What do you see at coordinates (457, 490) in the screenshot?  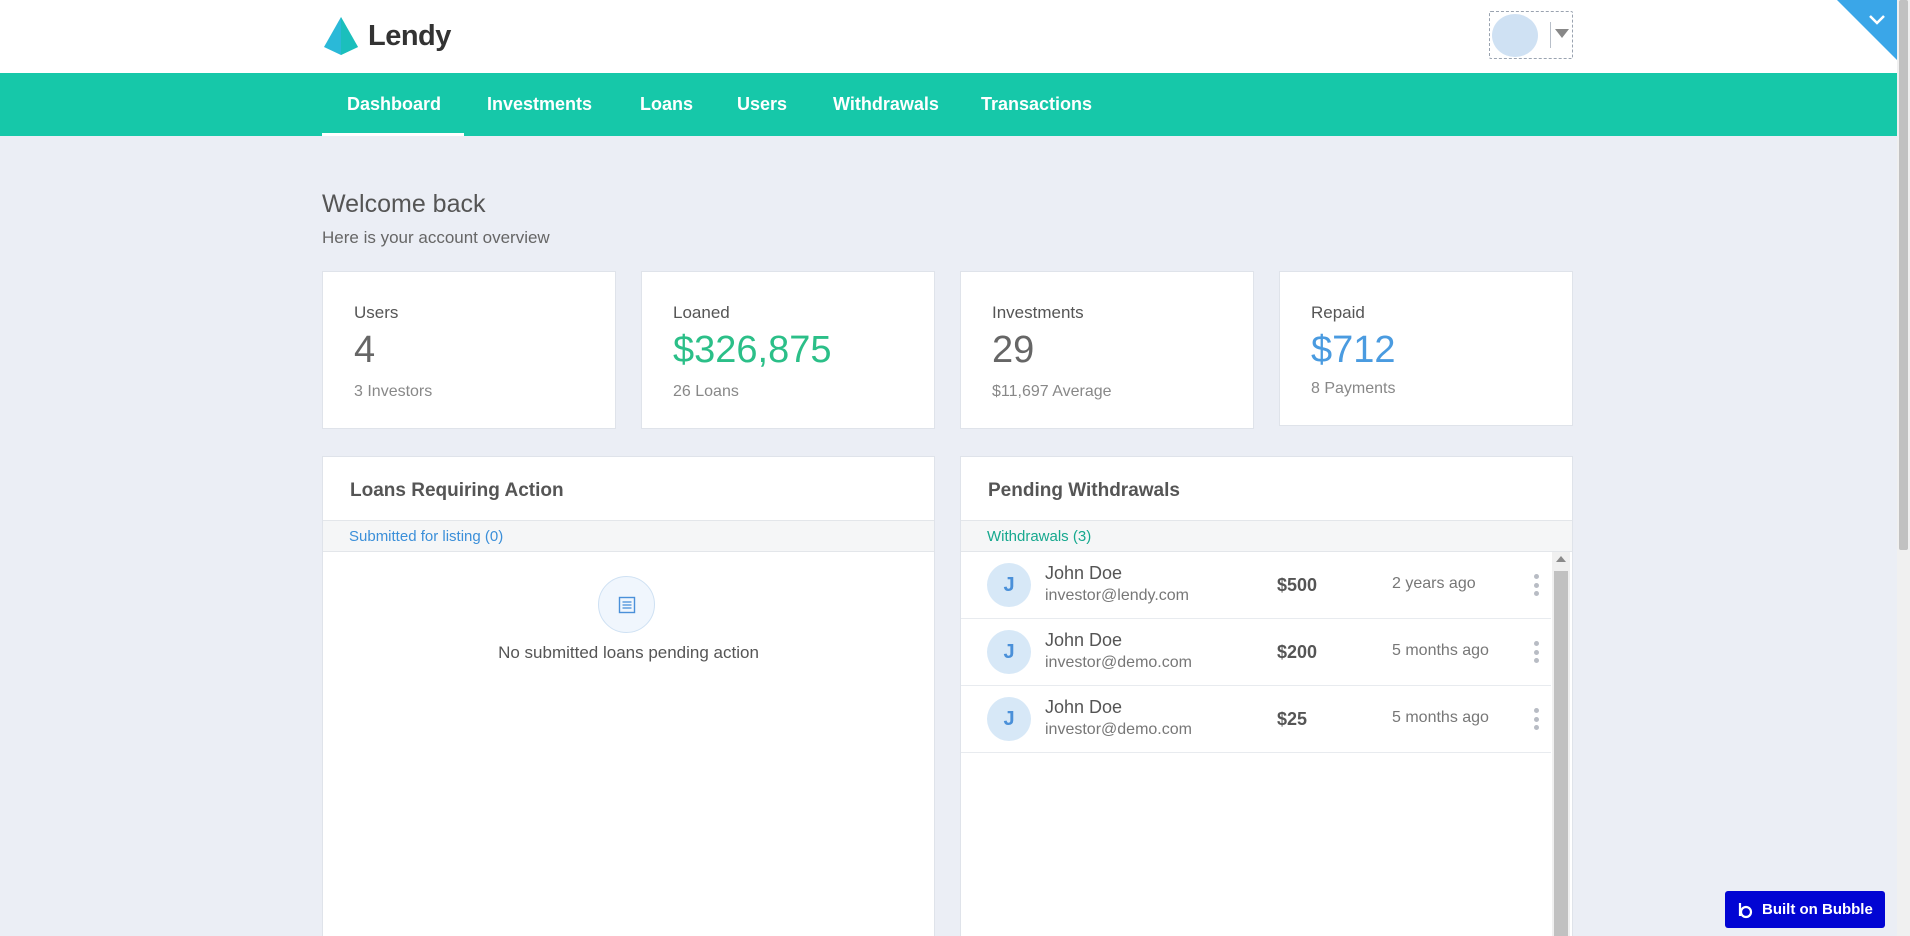 I see `panel-title: Loans Requiring Action` at bounding box center [457, 490].